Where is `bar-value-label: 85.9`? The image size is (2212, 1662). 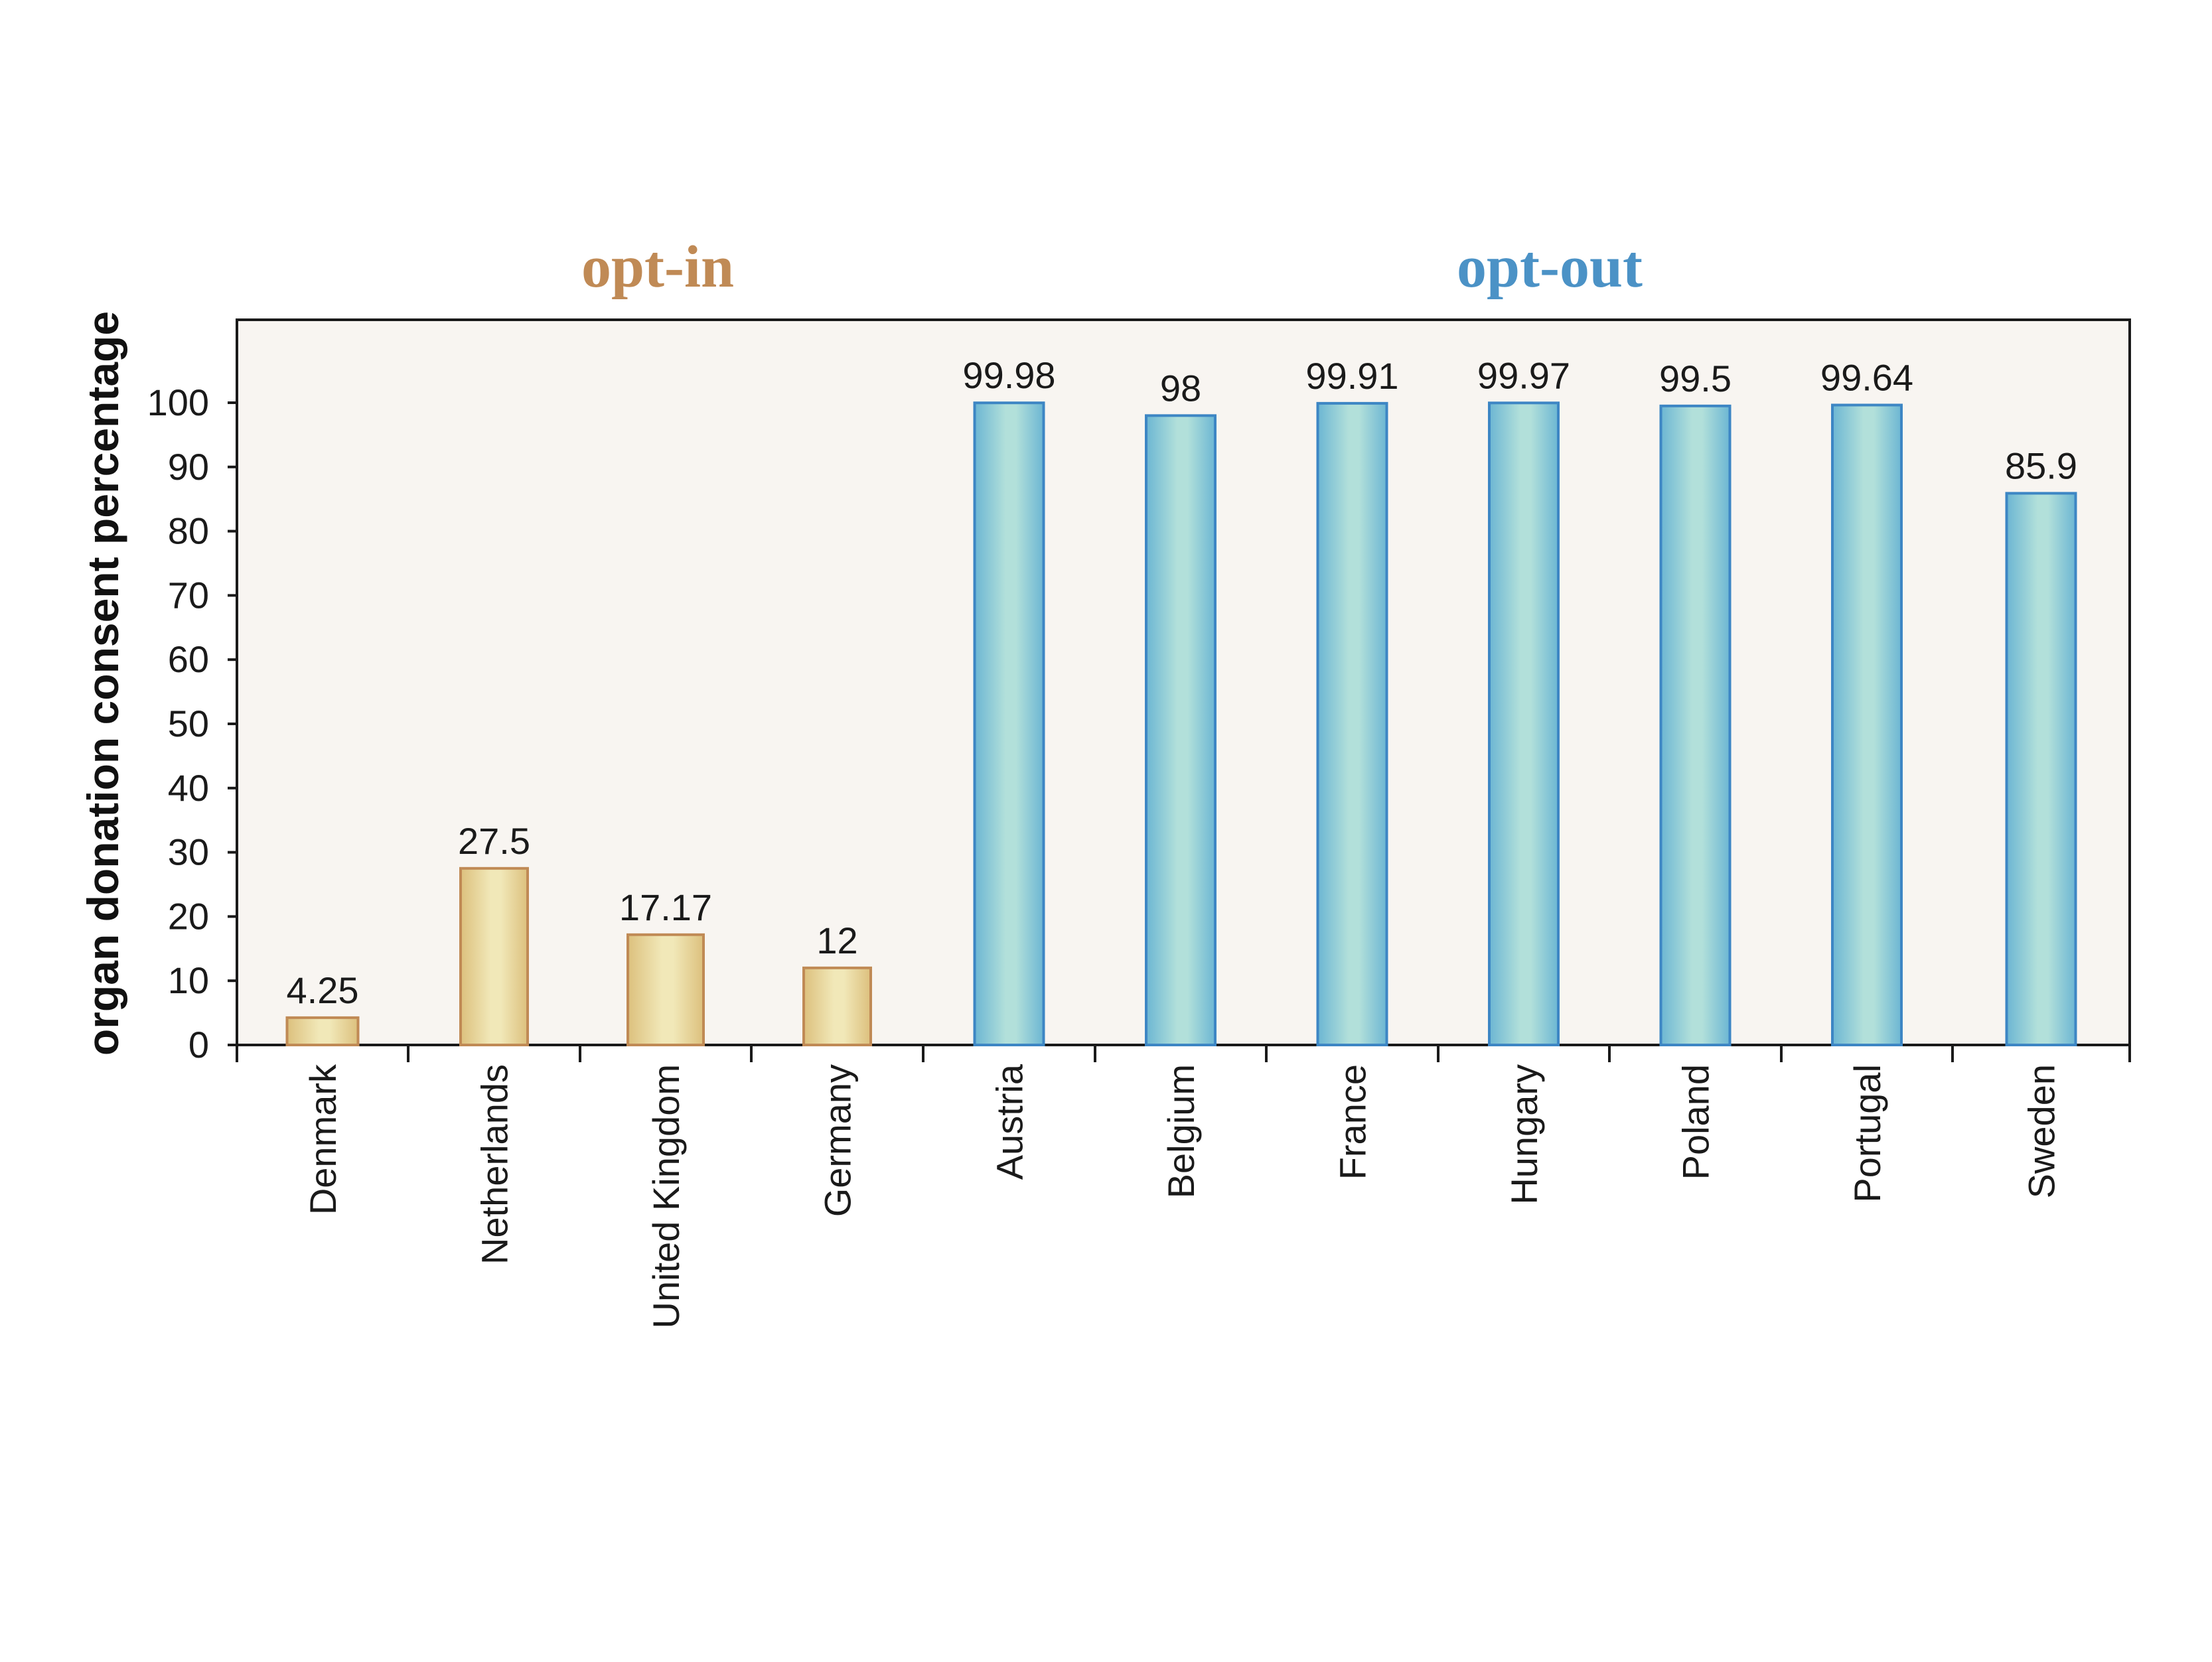 bar-value-label: 85.9 is located at coordinates (2041, 466).